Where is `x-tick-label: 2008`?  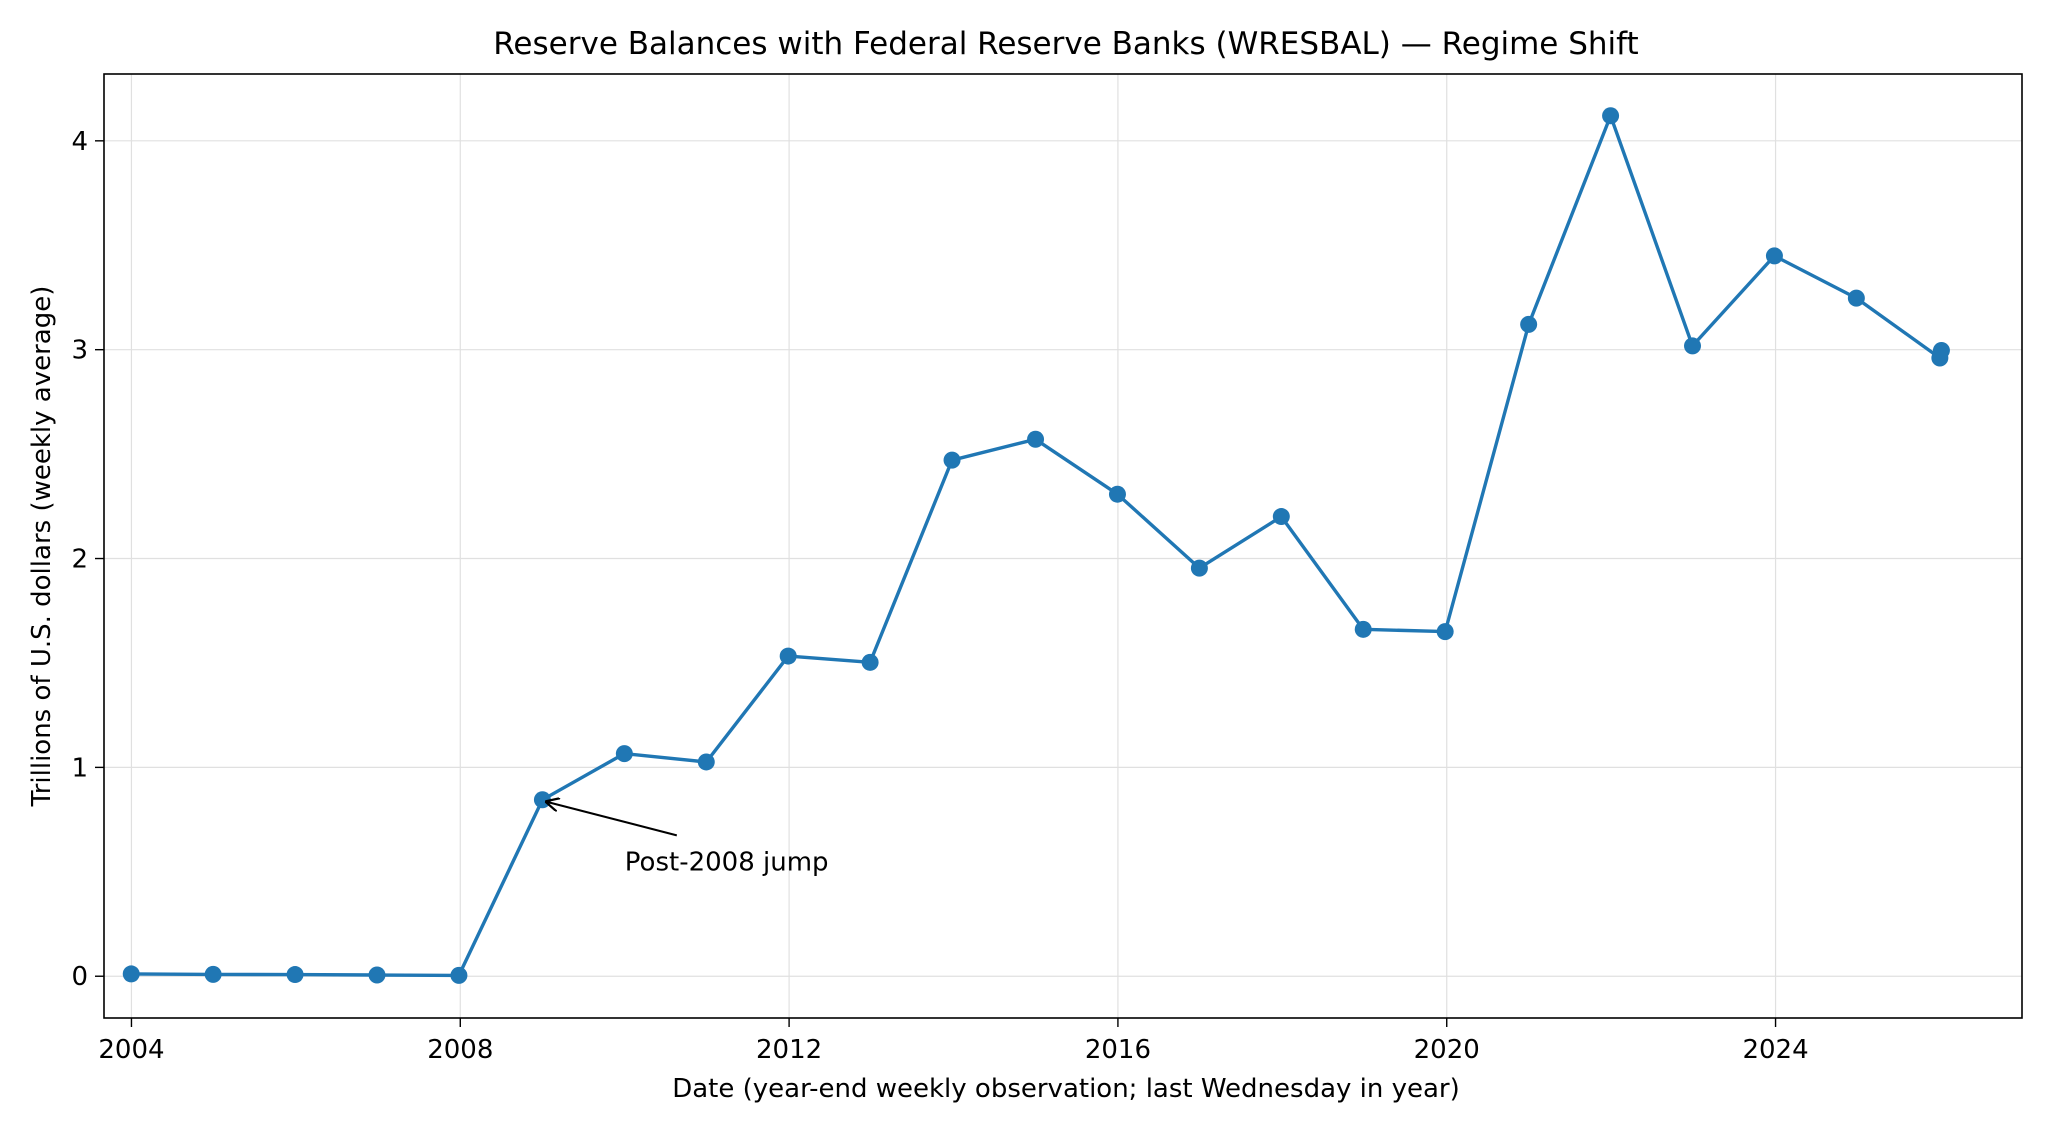
x-tick-label: 2008 is located at coordinates (460, 1050).